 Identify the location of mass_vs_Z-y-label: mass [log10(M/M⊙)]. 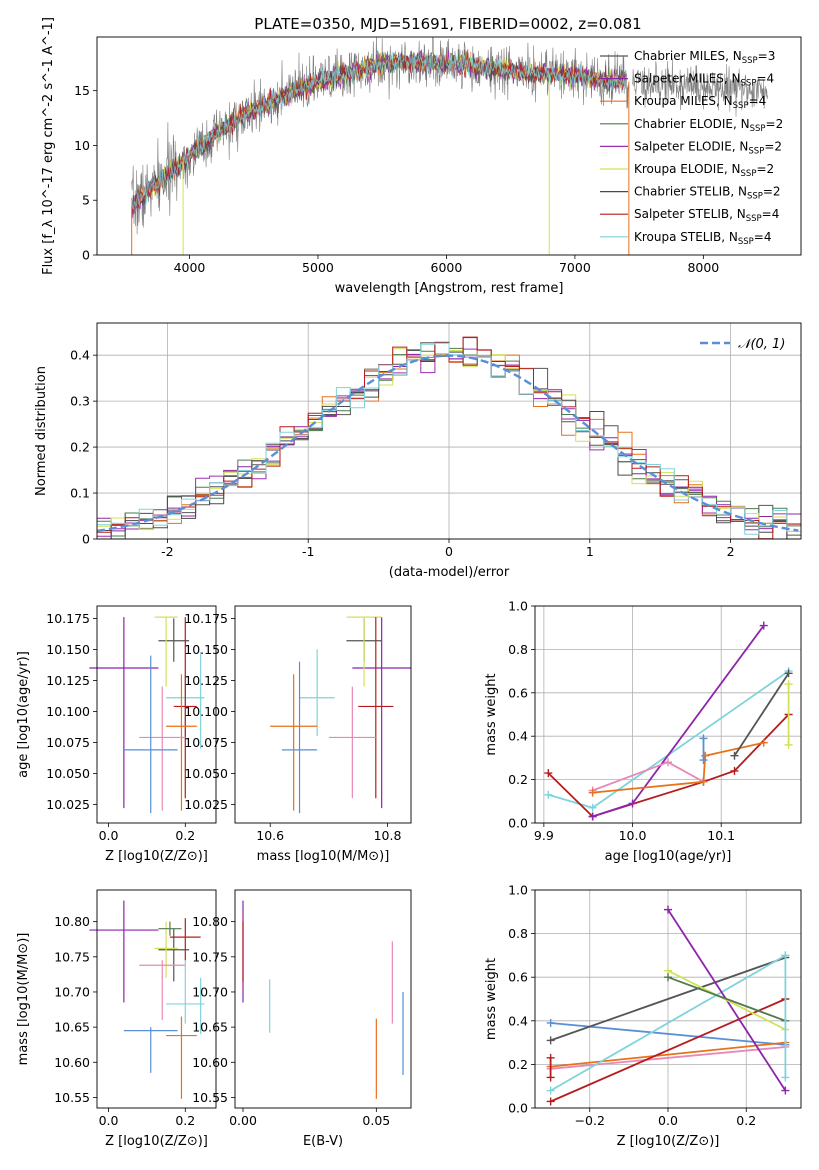
(23, 999).